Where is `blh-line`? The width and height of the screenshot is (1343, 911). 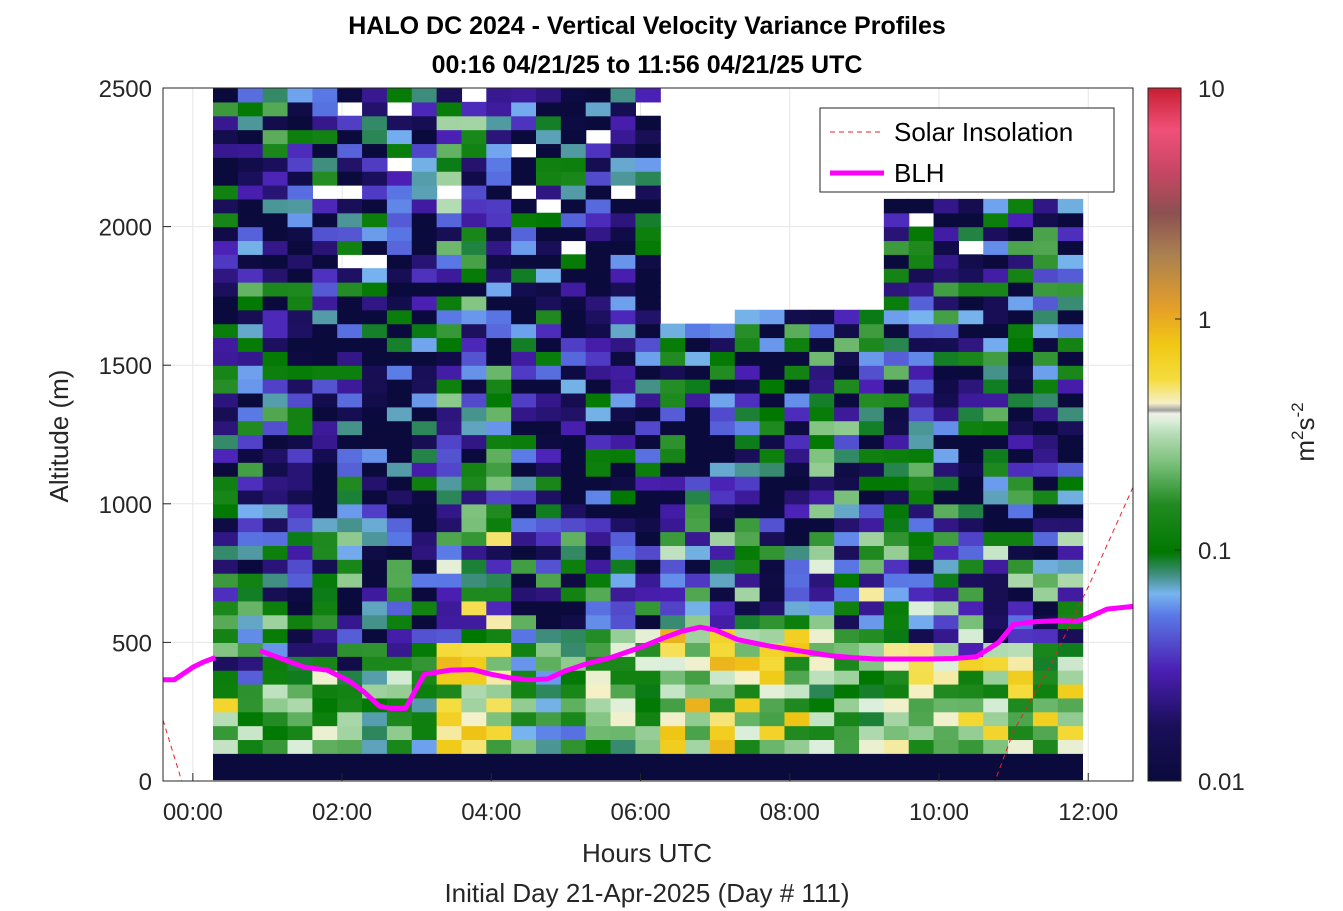
blh-line is located at coordinates (190, 669).